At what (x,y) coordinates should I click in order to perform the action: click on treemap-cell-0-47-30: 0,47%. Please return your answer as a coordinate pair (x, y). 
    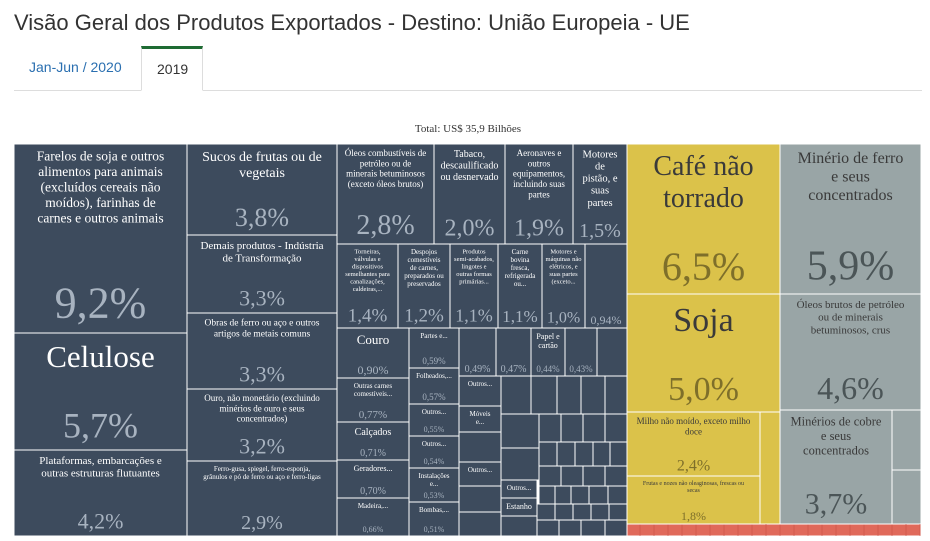
    Looking at the image, I should click on (513, 352).